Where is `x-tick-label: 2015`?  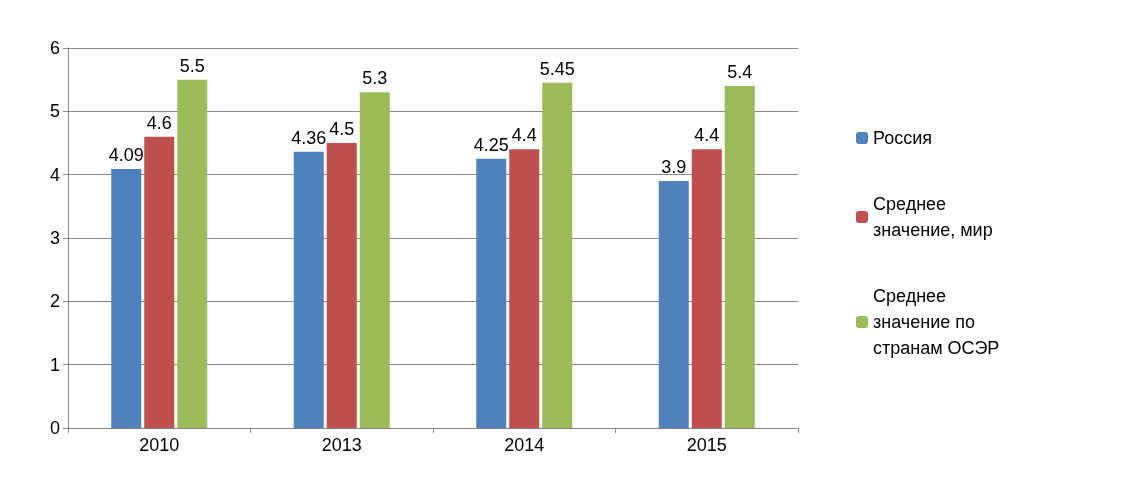
x-tick-label: 2015 is located at coordinates (706, 445).